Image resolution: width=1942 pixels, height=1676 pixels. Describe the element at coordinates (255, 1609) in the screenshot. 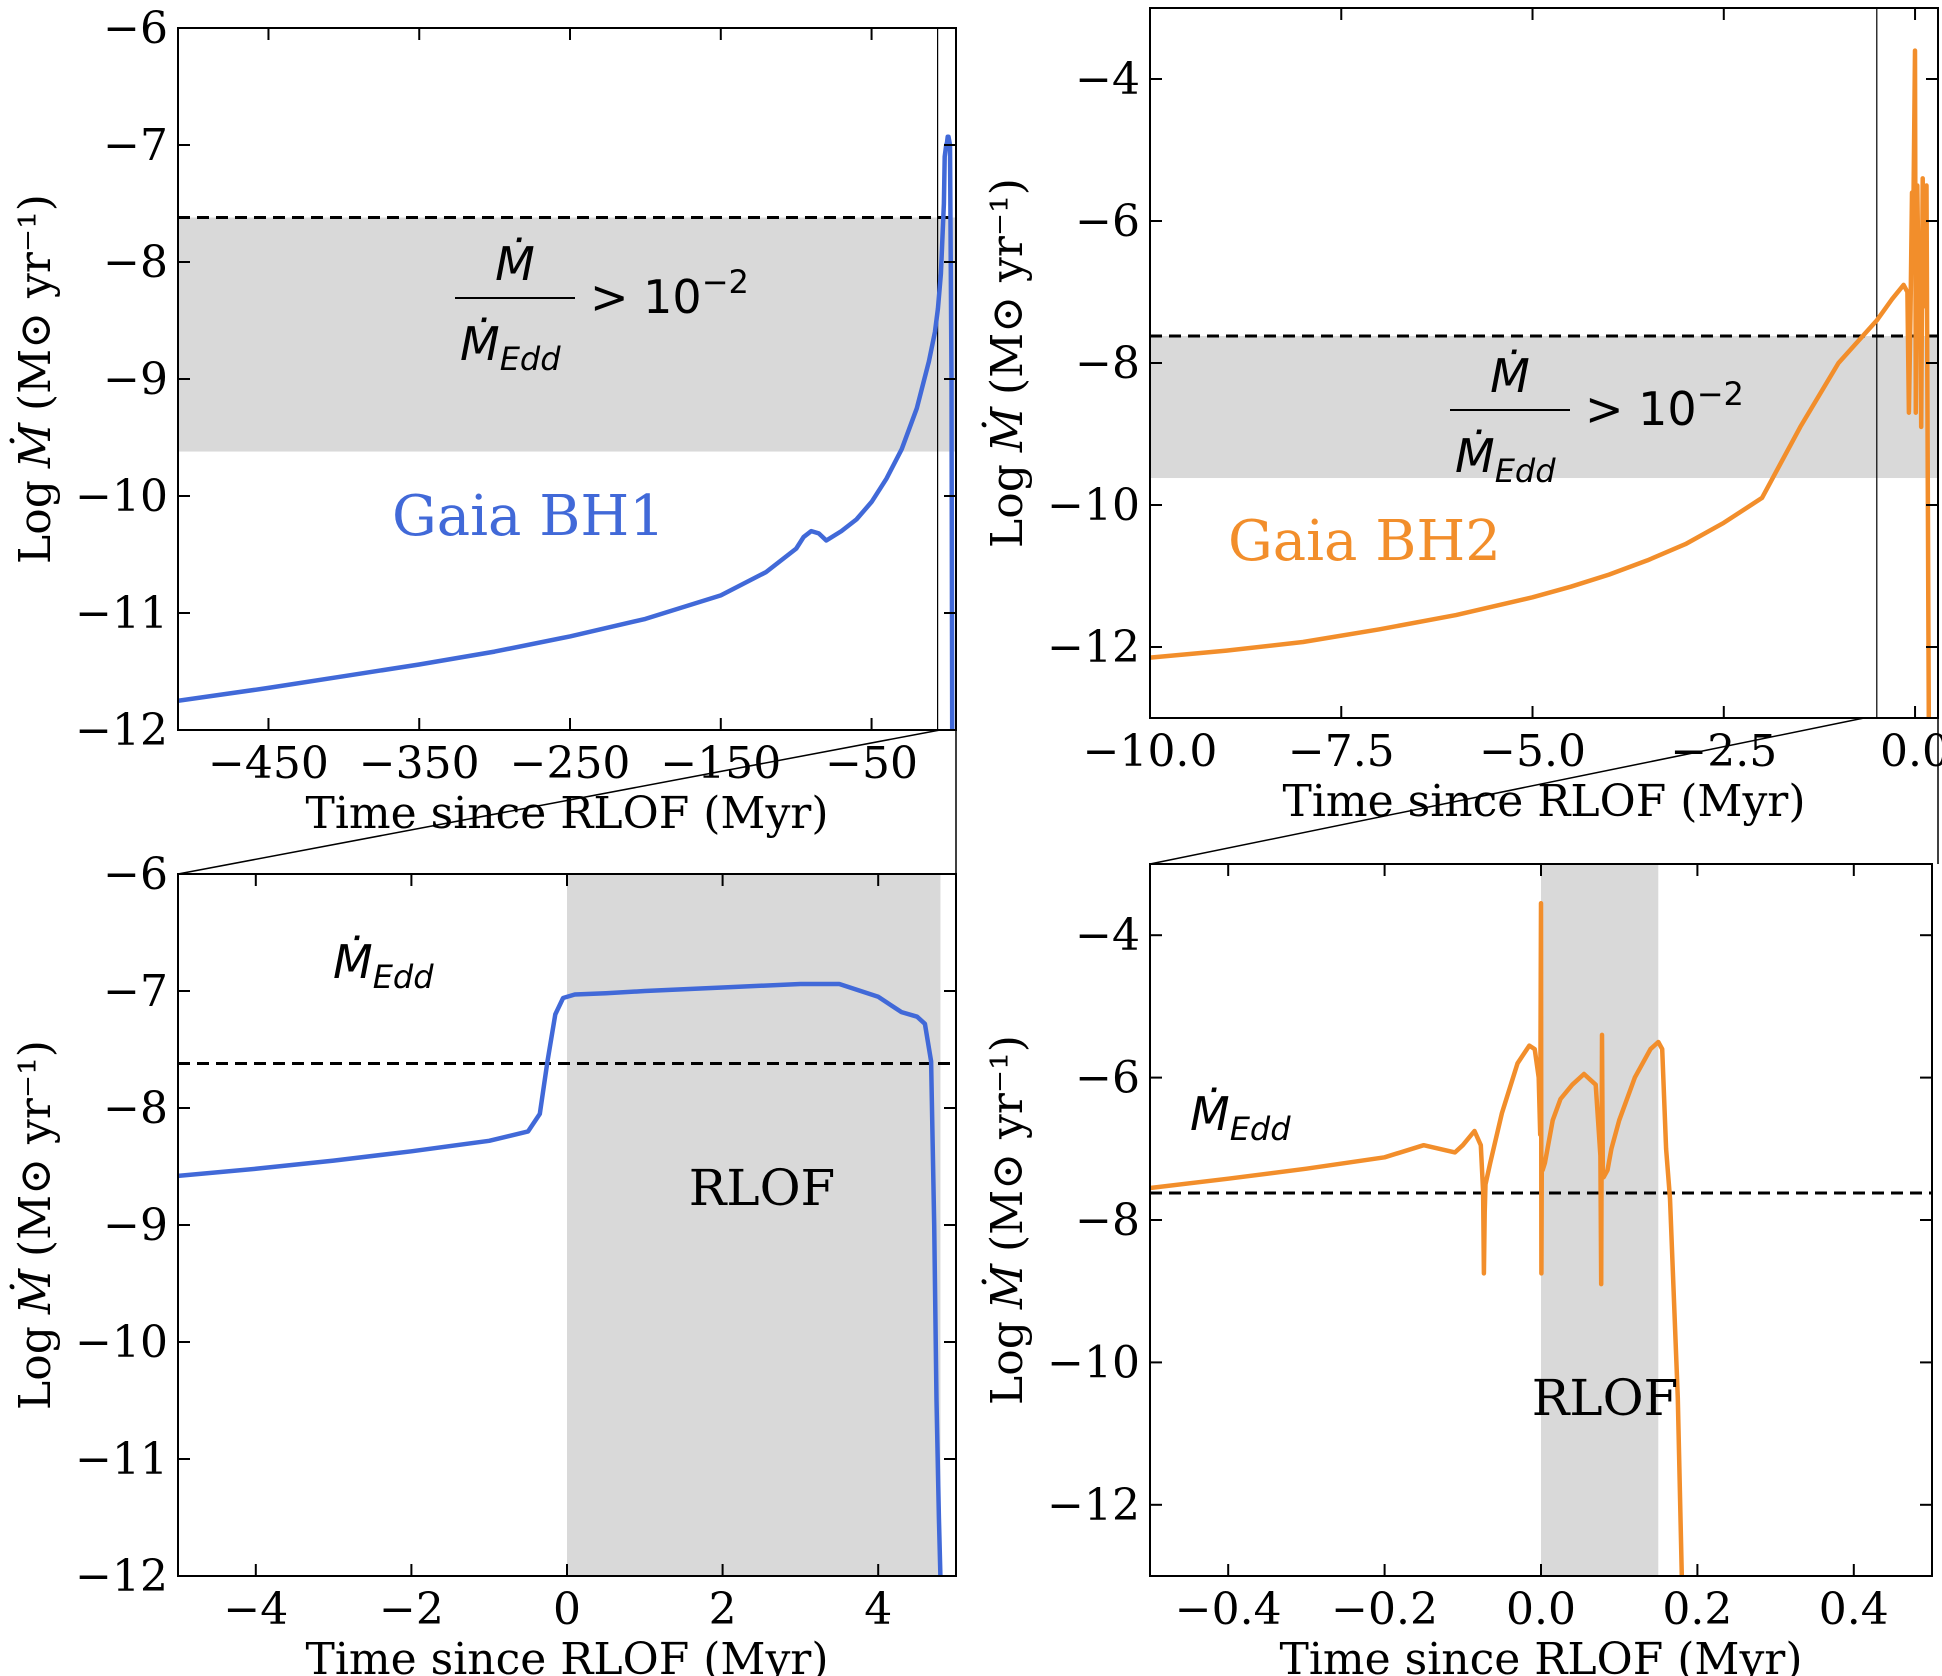

I see `x-tick-label: −4` at that location.